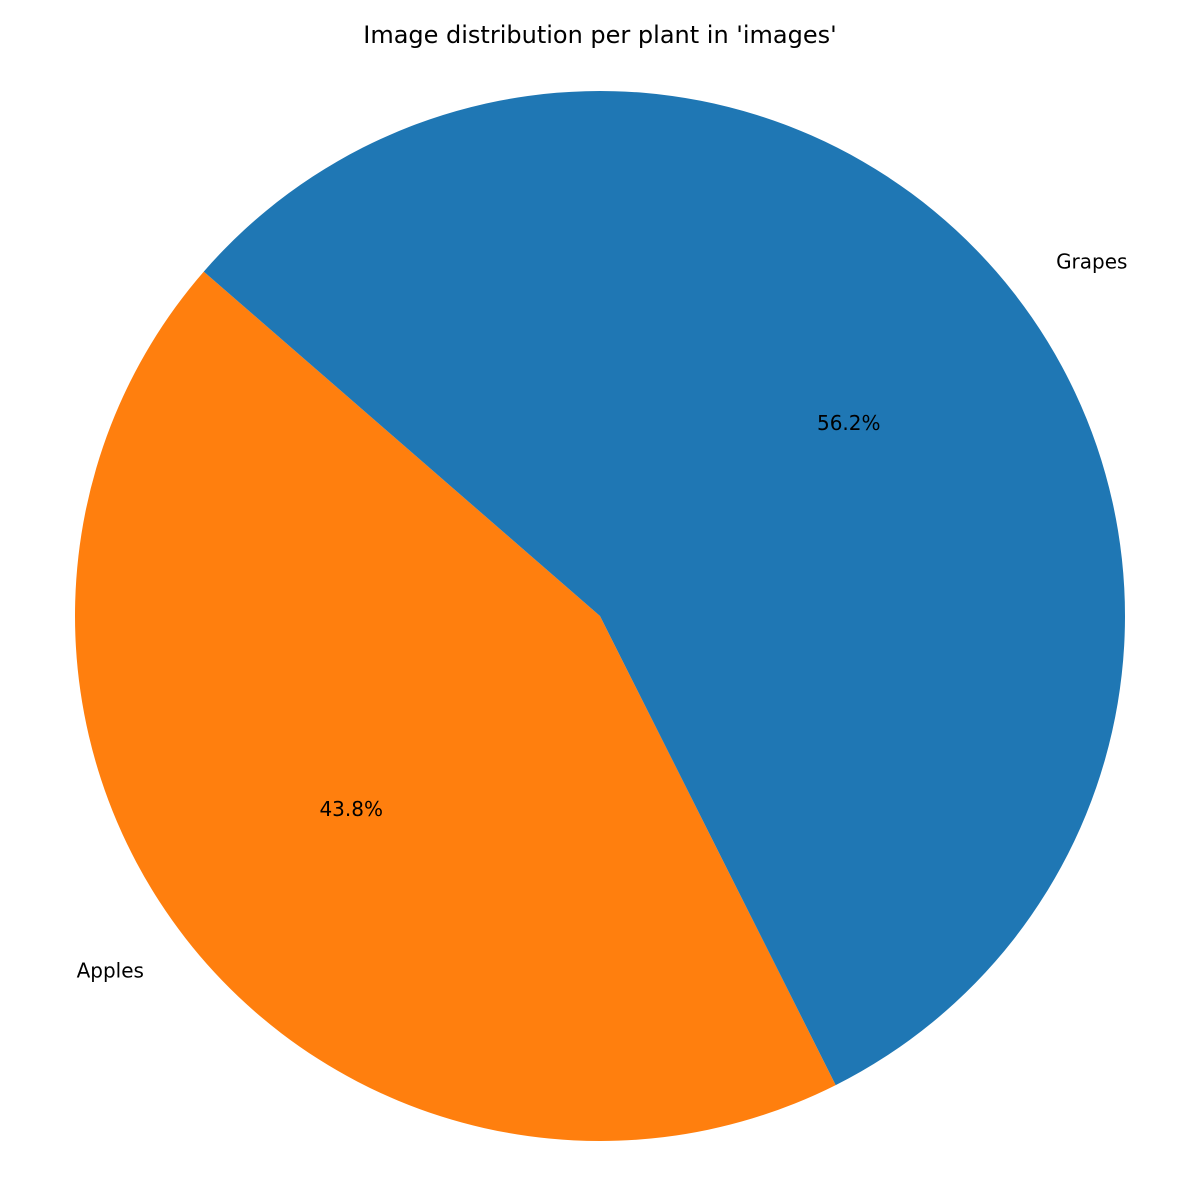  I want to click on slice-label-grapes: Grapes, so click(1091, 262).